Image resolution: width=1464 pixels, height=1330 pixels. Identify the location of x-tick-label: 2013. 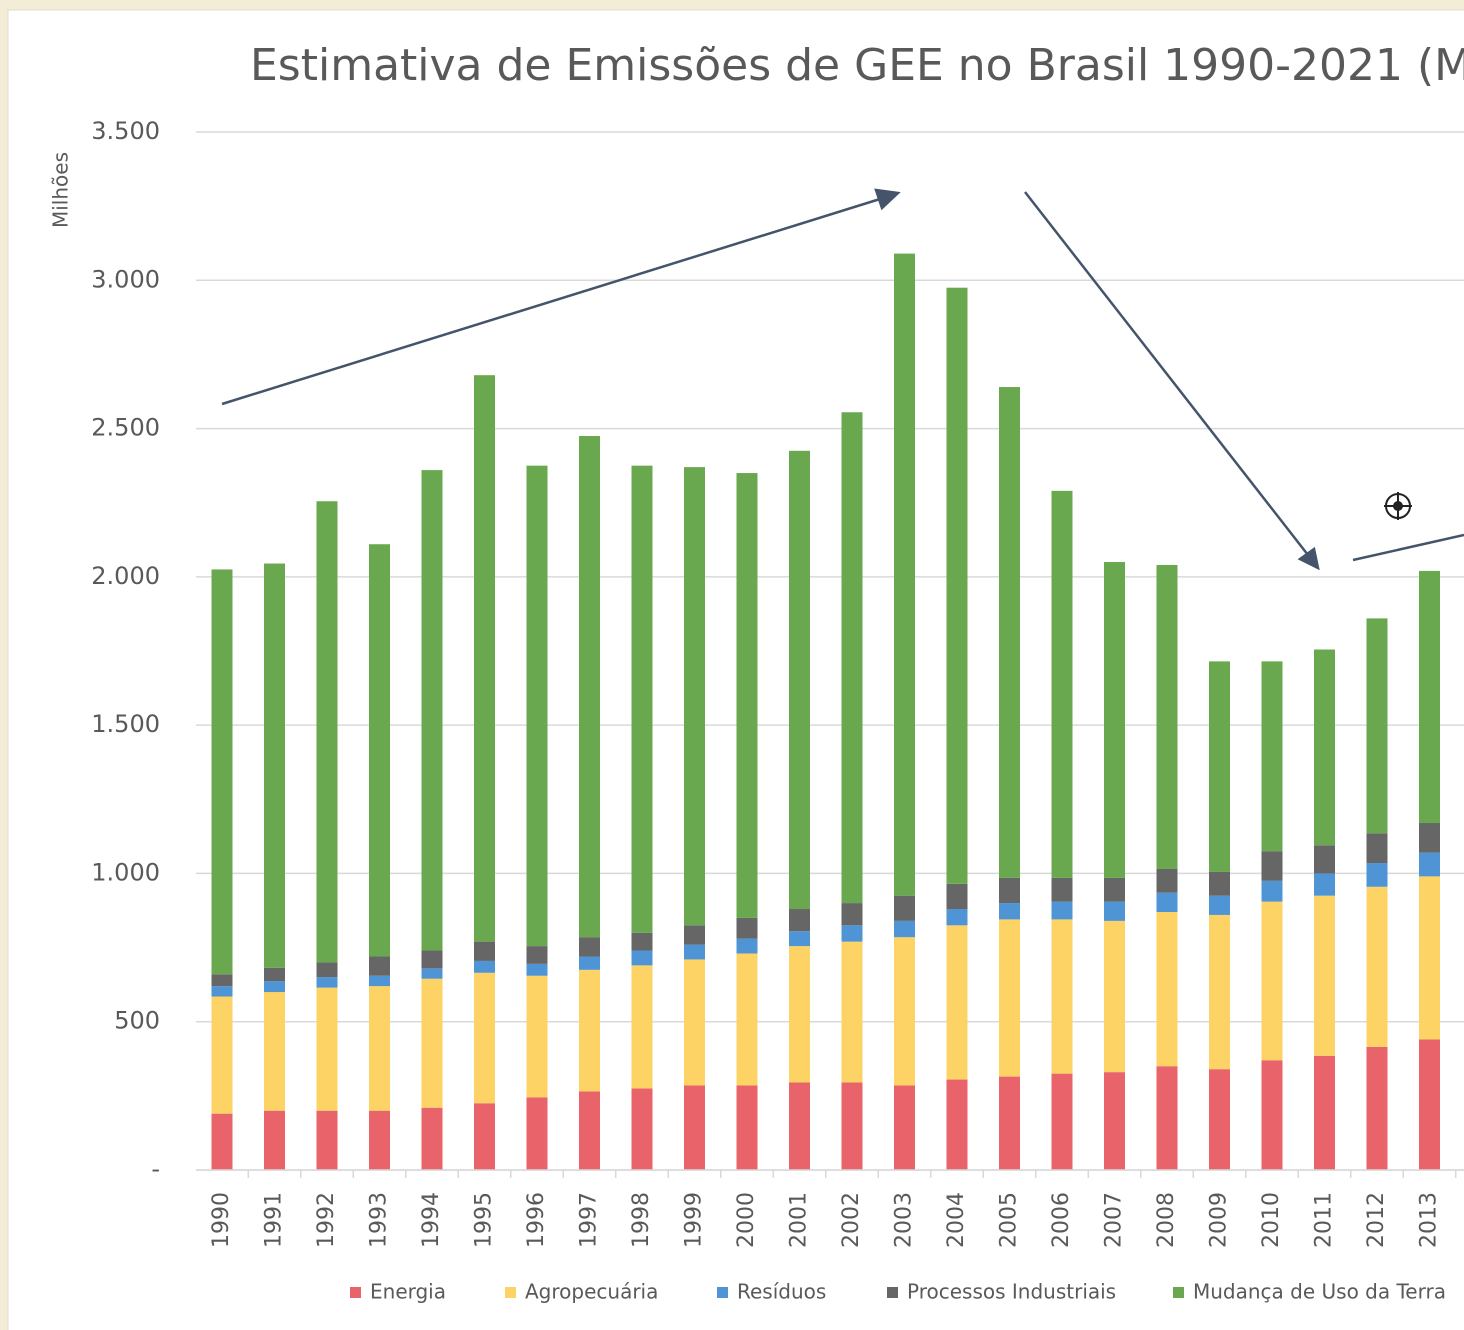
(1429, 1220).